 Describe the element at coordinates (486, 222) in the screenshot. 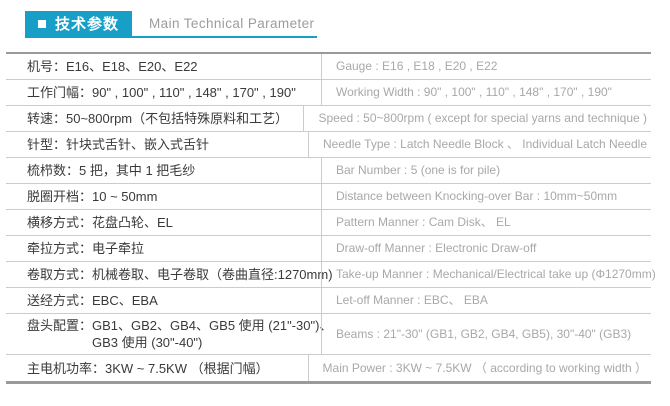

I see `param-en: Pattern Manner : Cam Disk、 EL` at that location.